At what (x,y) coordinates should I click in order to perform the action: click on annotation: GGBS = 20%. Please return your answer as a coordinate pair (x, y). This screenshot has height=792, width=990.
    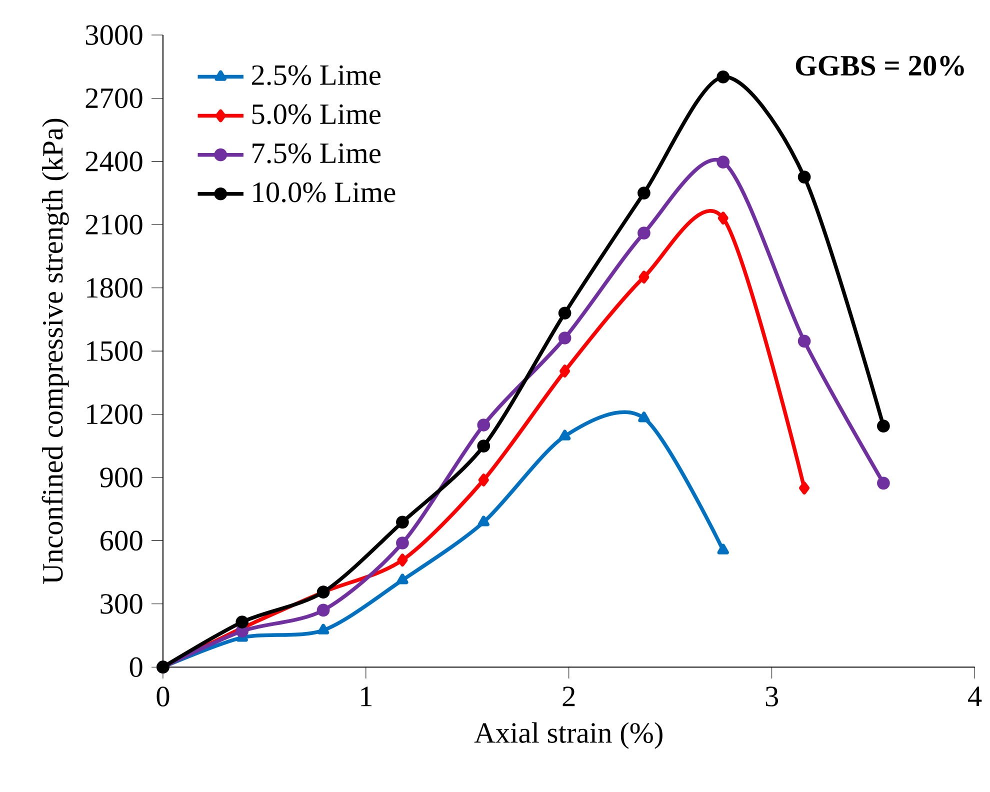
    Looking at the image, I should click on (880, 66).